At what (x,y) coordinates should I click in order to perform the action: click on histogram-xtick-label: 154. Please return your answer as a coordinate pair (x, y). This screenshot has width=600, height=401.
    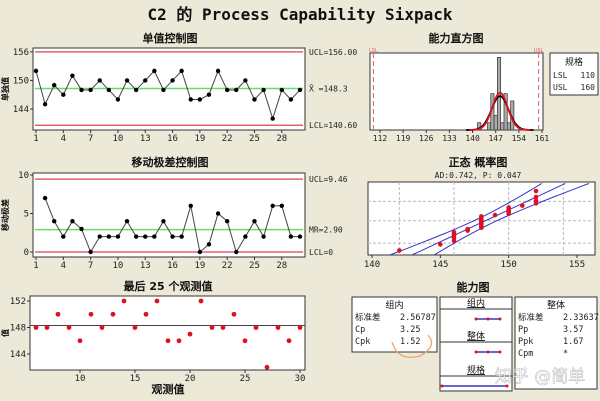
    Looking at the image, I should click on (519, 138).